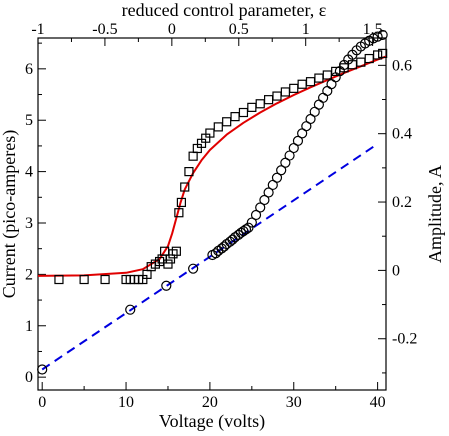  I want to click on y-tick-label: 3, so click(29, 223).